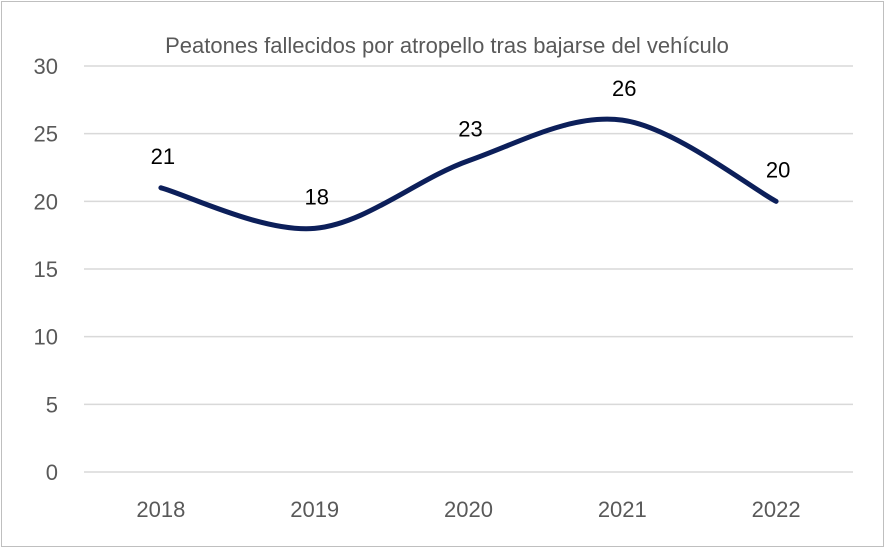 The width and height of the screenshot is (887, 551). Describe the element at coordinates (46, 66) in the screenshot. I see `y-tick-label: 30` at that location.